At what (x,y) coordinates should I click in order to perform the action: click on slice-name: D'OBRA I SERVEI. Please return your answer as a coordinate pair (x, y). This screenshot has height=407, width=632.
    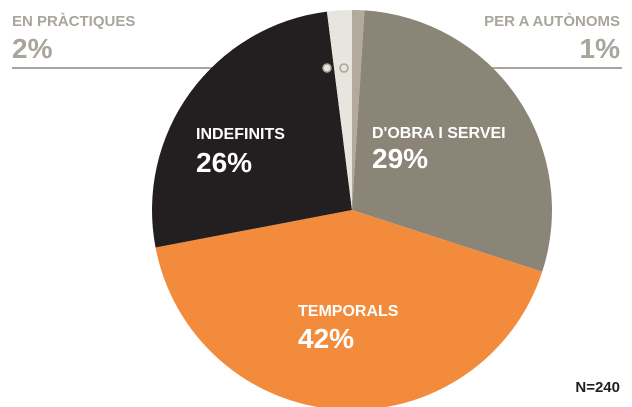
    Looking at the image, I should click on (439, 133).